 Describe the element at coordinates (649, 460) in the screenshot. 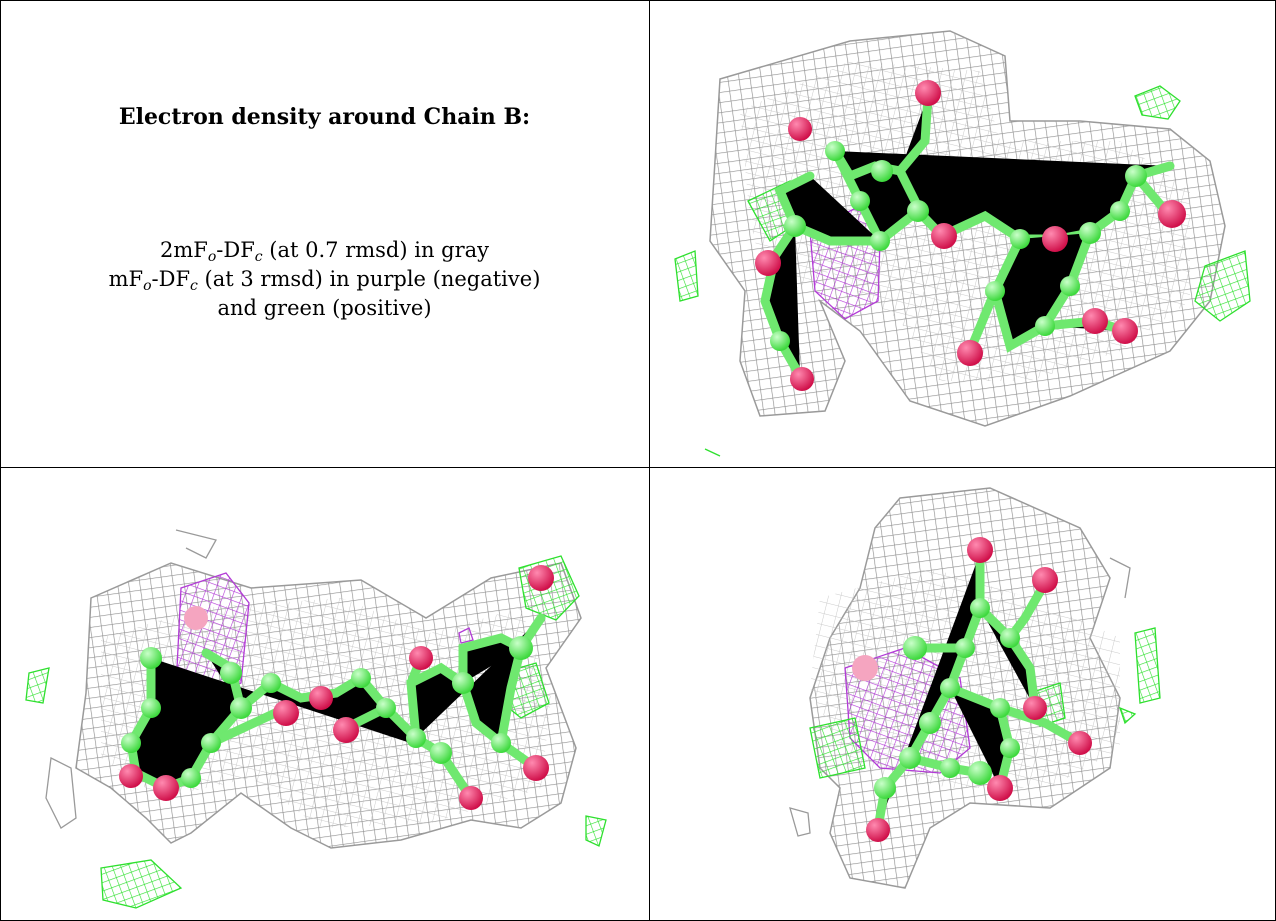

I see `table-divider-vertical` at that location.